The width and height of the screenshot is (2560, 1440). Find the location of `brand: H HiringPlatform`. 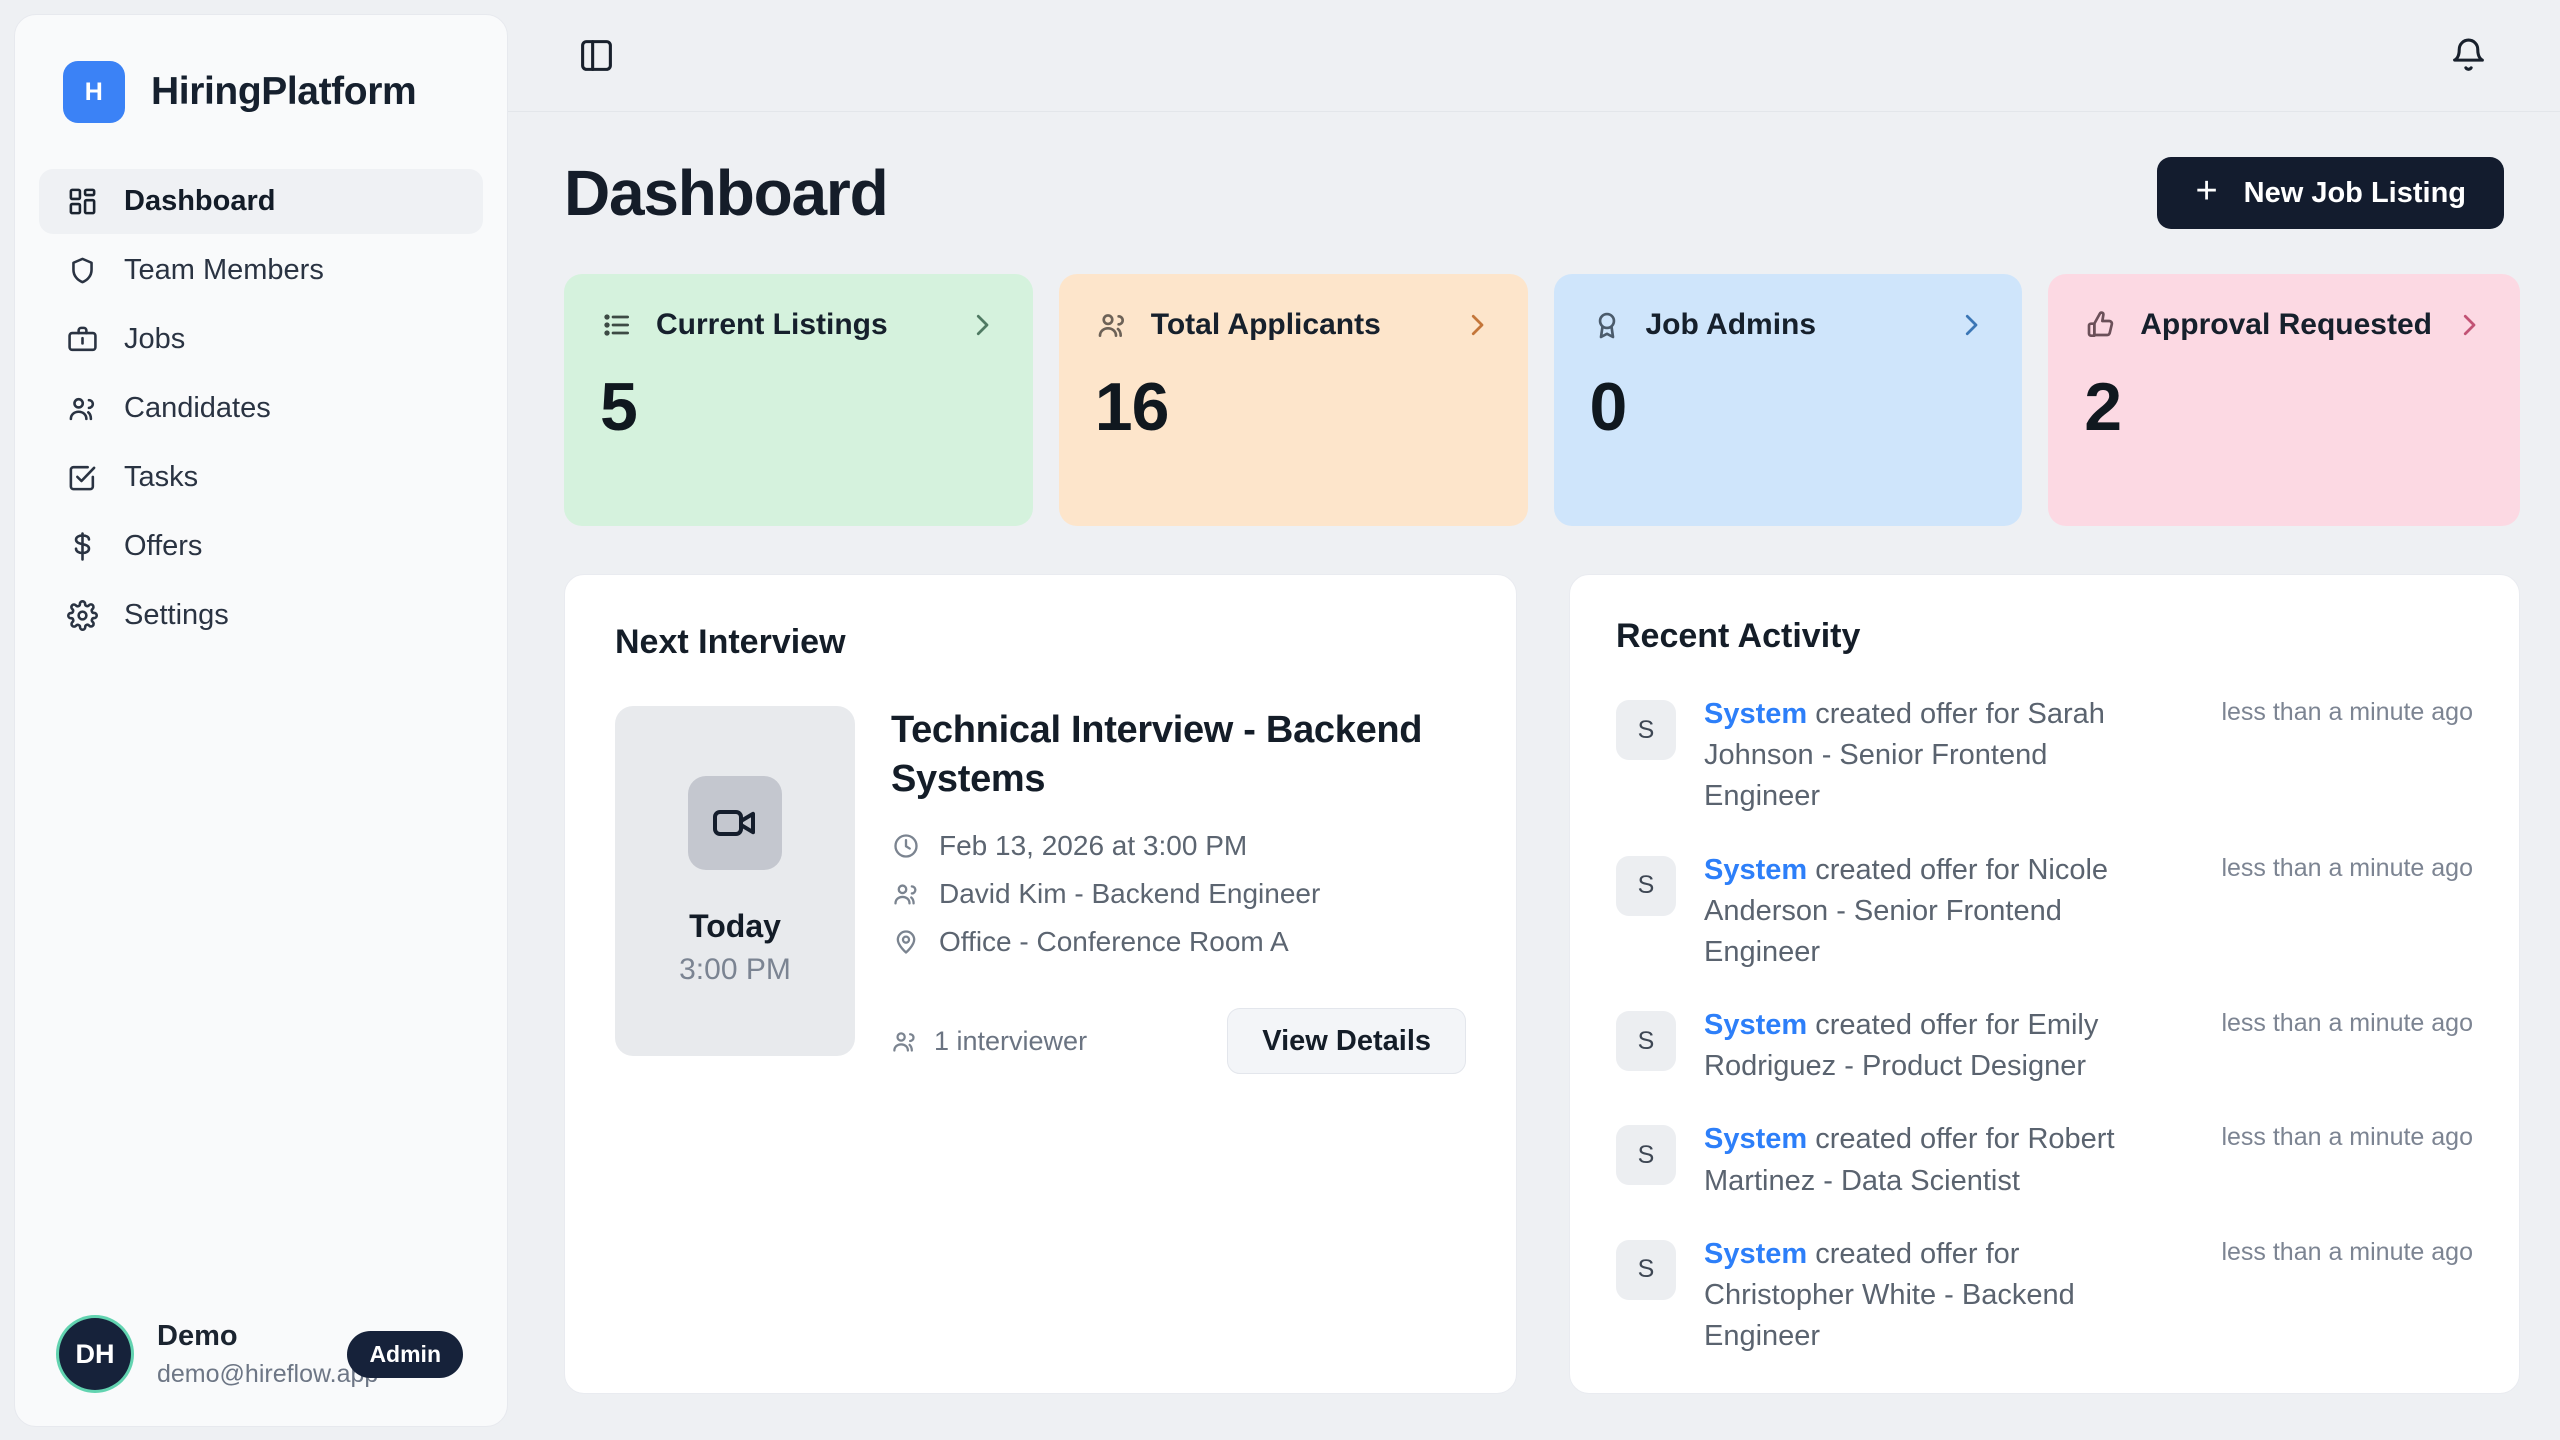

brand: H HiringPlatform is located at coordinates (261, 69).